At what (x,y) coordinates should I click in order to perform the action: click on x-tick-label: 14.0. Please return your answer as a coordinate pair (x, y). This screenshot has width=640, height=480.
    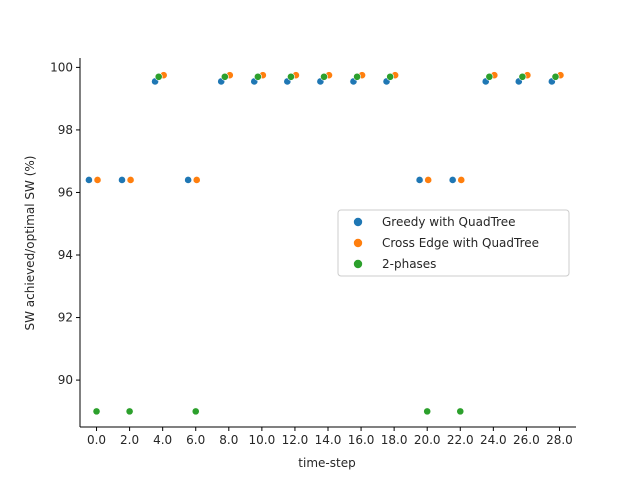
    Looking at the image, I should click on (328, 440).